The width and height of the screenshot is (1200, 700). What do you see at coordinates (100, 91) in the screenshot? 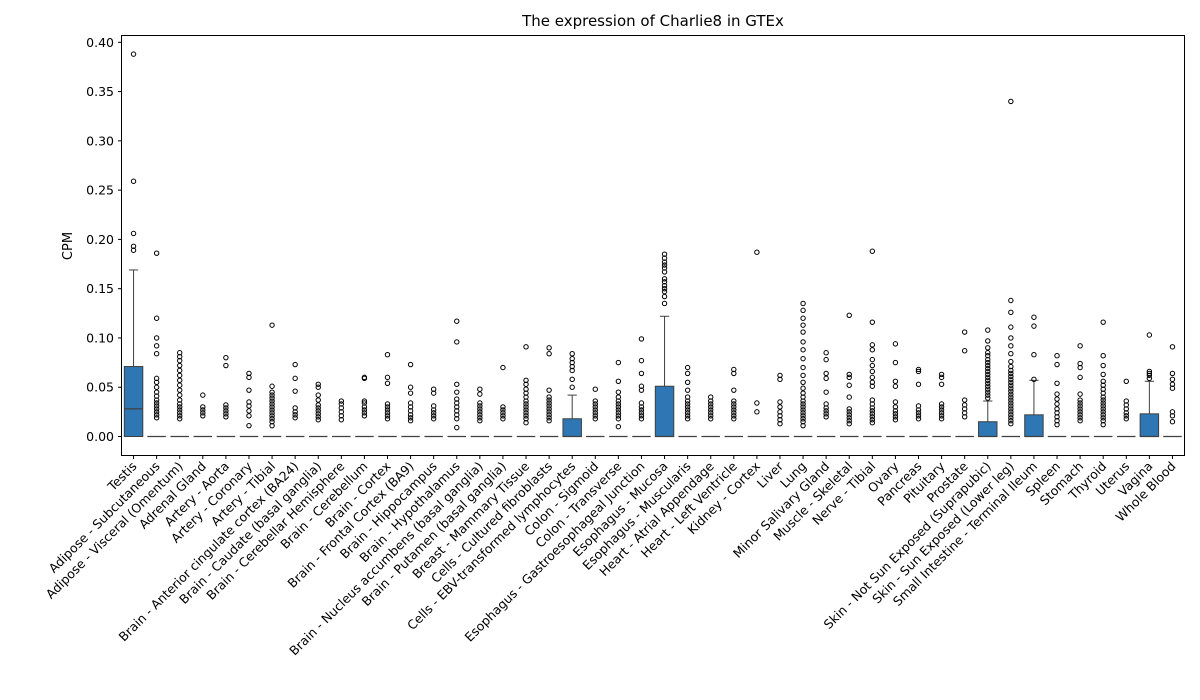
I see `y-tick-label: 0.35` at bounding box center [100, 91].